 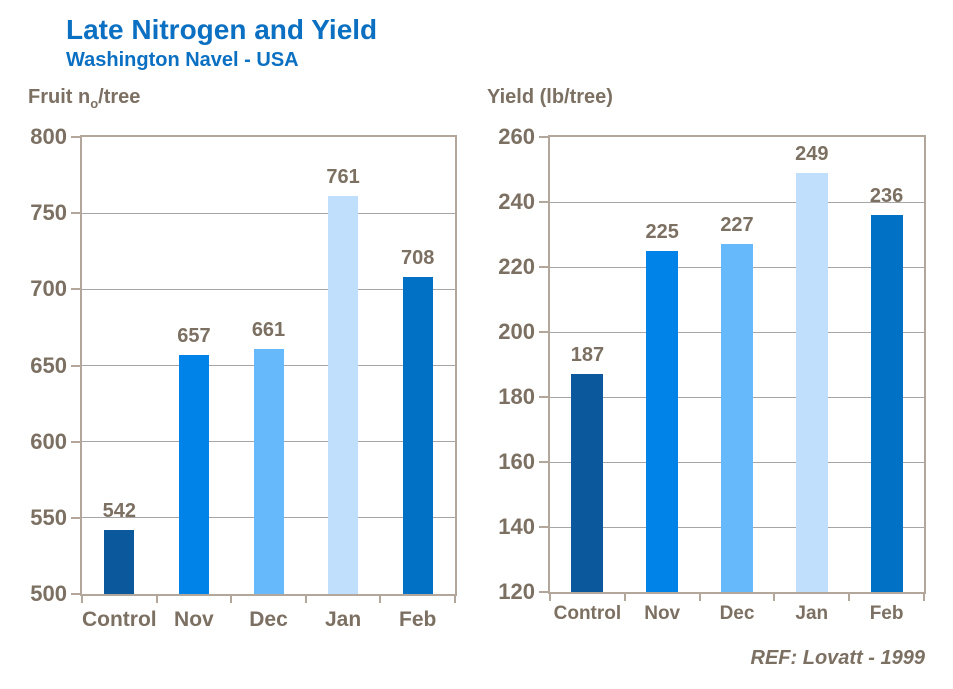 I want to click on axis-title-text: Yield (lb/tree), so click(x=550, y=97).